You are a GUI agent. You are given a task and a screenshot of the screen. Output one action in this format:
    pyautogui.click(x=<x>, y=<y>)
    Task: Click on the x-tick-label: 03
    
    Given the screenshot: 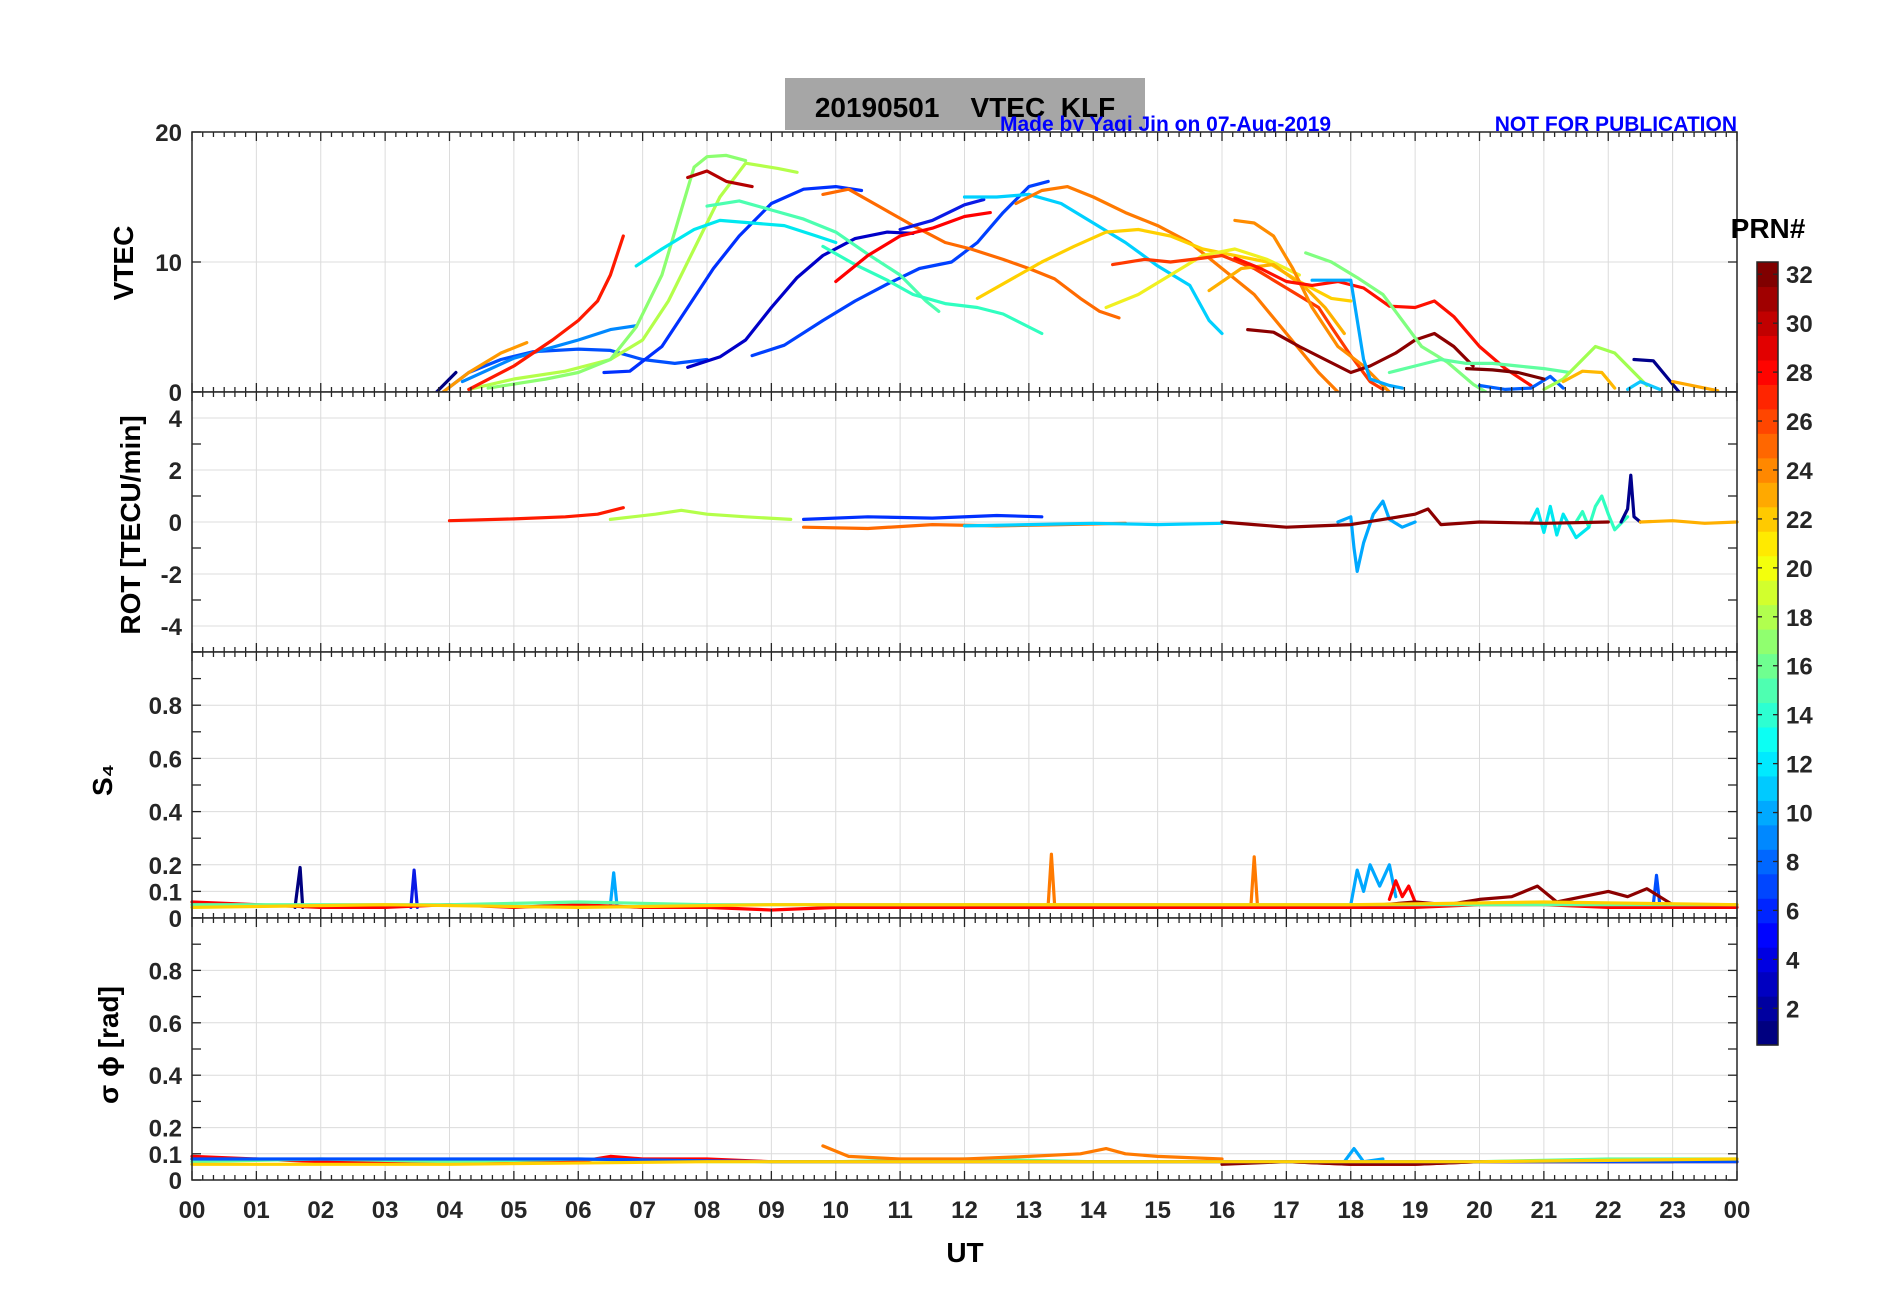 What is the action you would take?
    pyautogui.click(x=385, y=1210)
    